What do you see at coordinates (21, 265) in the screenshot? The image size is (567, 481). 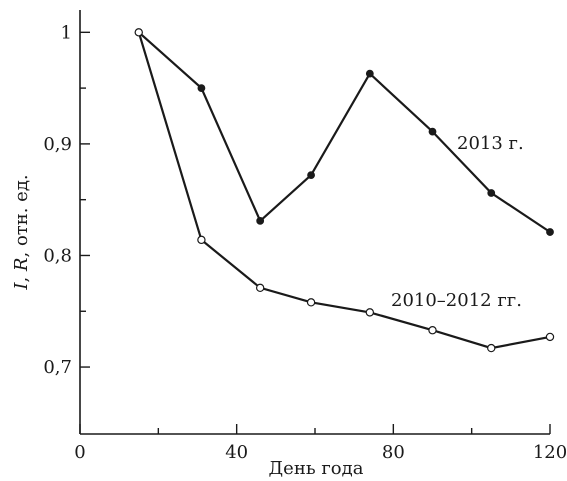 I see `y-axis-var-r: R` at bounding box center [21, 265].